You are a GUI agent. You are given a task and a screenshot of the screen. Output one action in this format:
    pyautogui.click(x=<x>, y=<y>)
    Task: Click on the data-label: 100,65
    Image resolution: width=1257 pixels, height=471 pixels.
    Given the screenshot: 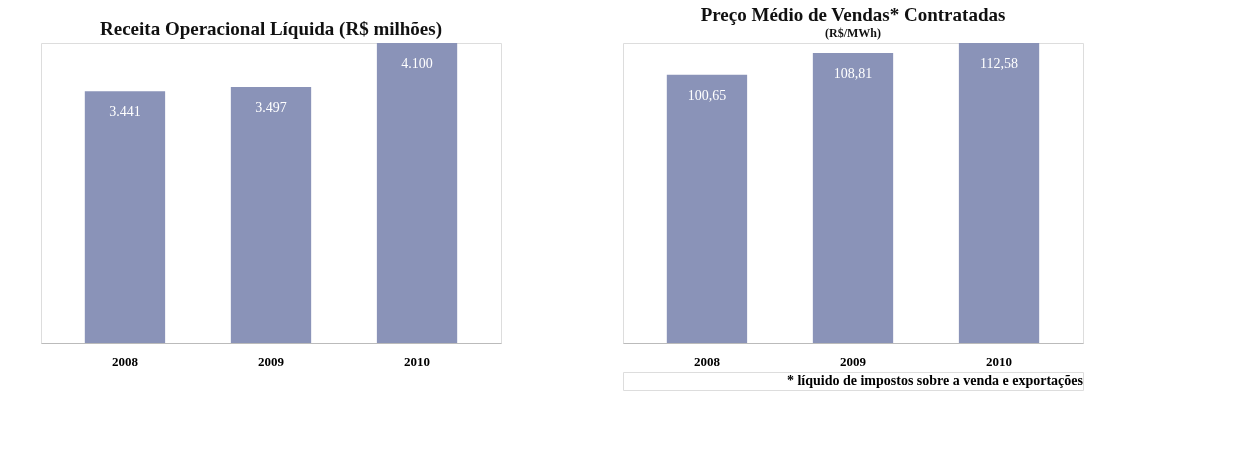 What is the action you would take?
    pyautogui.click(x=707, y=95)
    